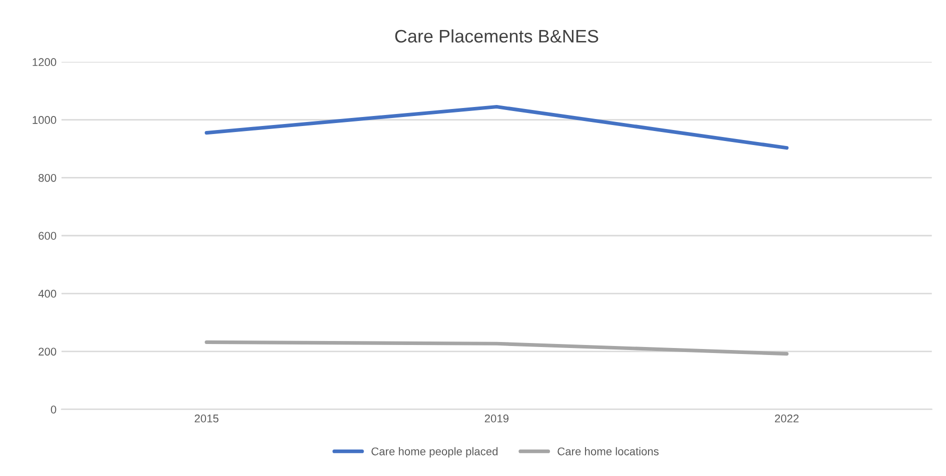 This screenshot has height=476, width=946. Describe the element at coordinates (47, 178) in the screenshot. I see `y-tick-label: 800` at that location.